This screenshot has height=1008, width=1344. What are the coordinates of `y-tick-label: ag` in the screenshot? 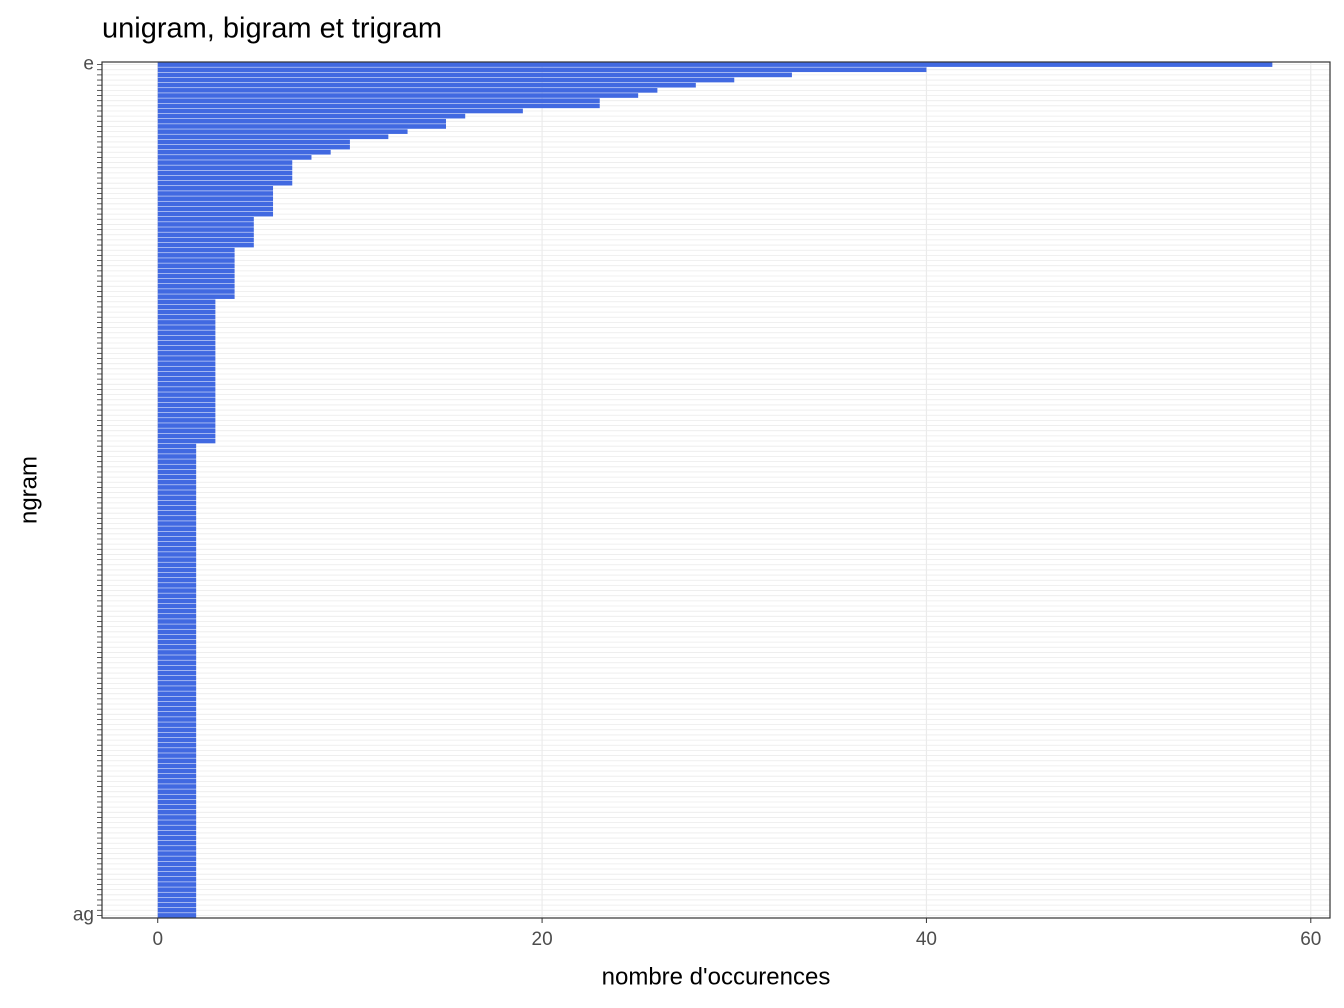 It's located at (83, 914).